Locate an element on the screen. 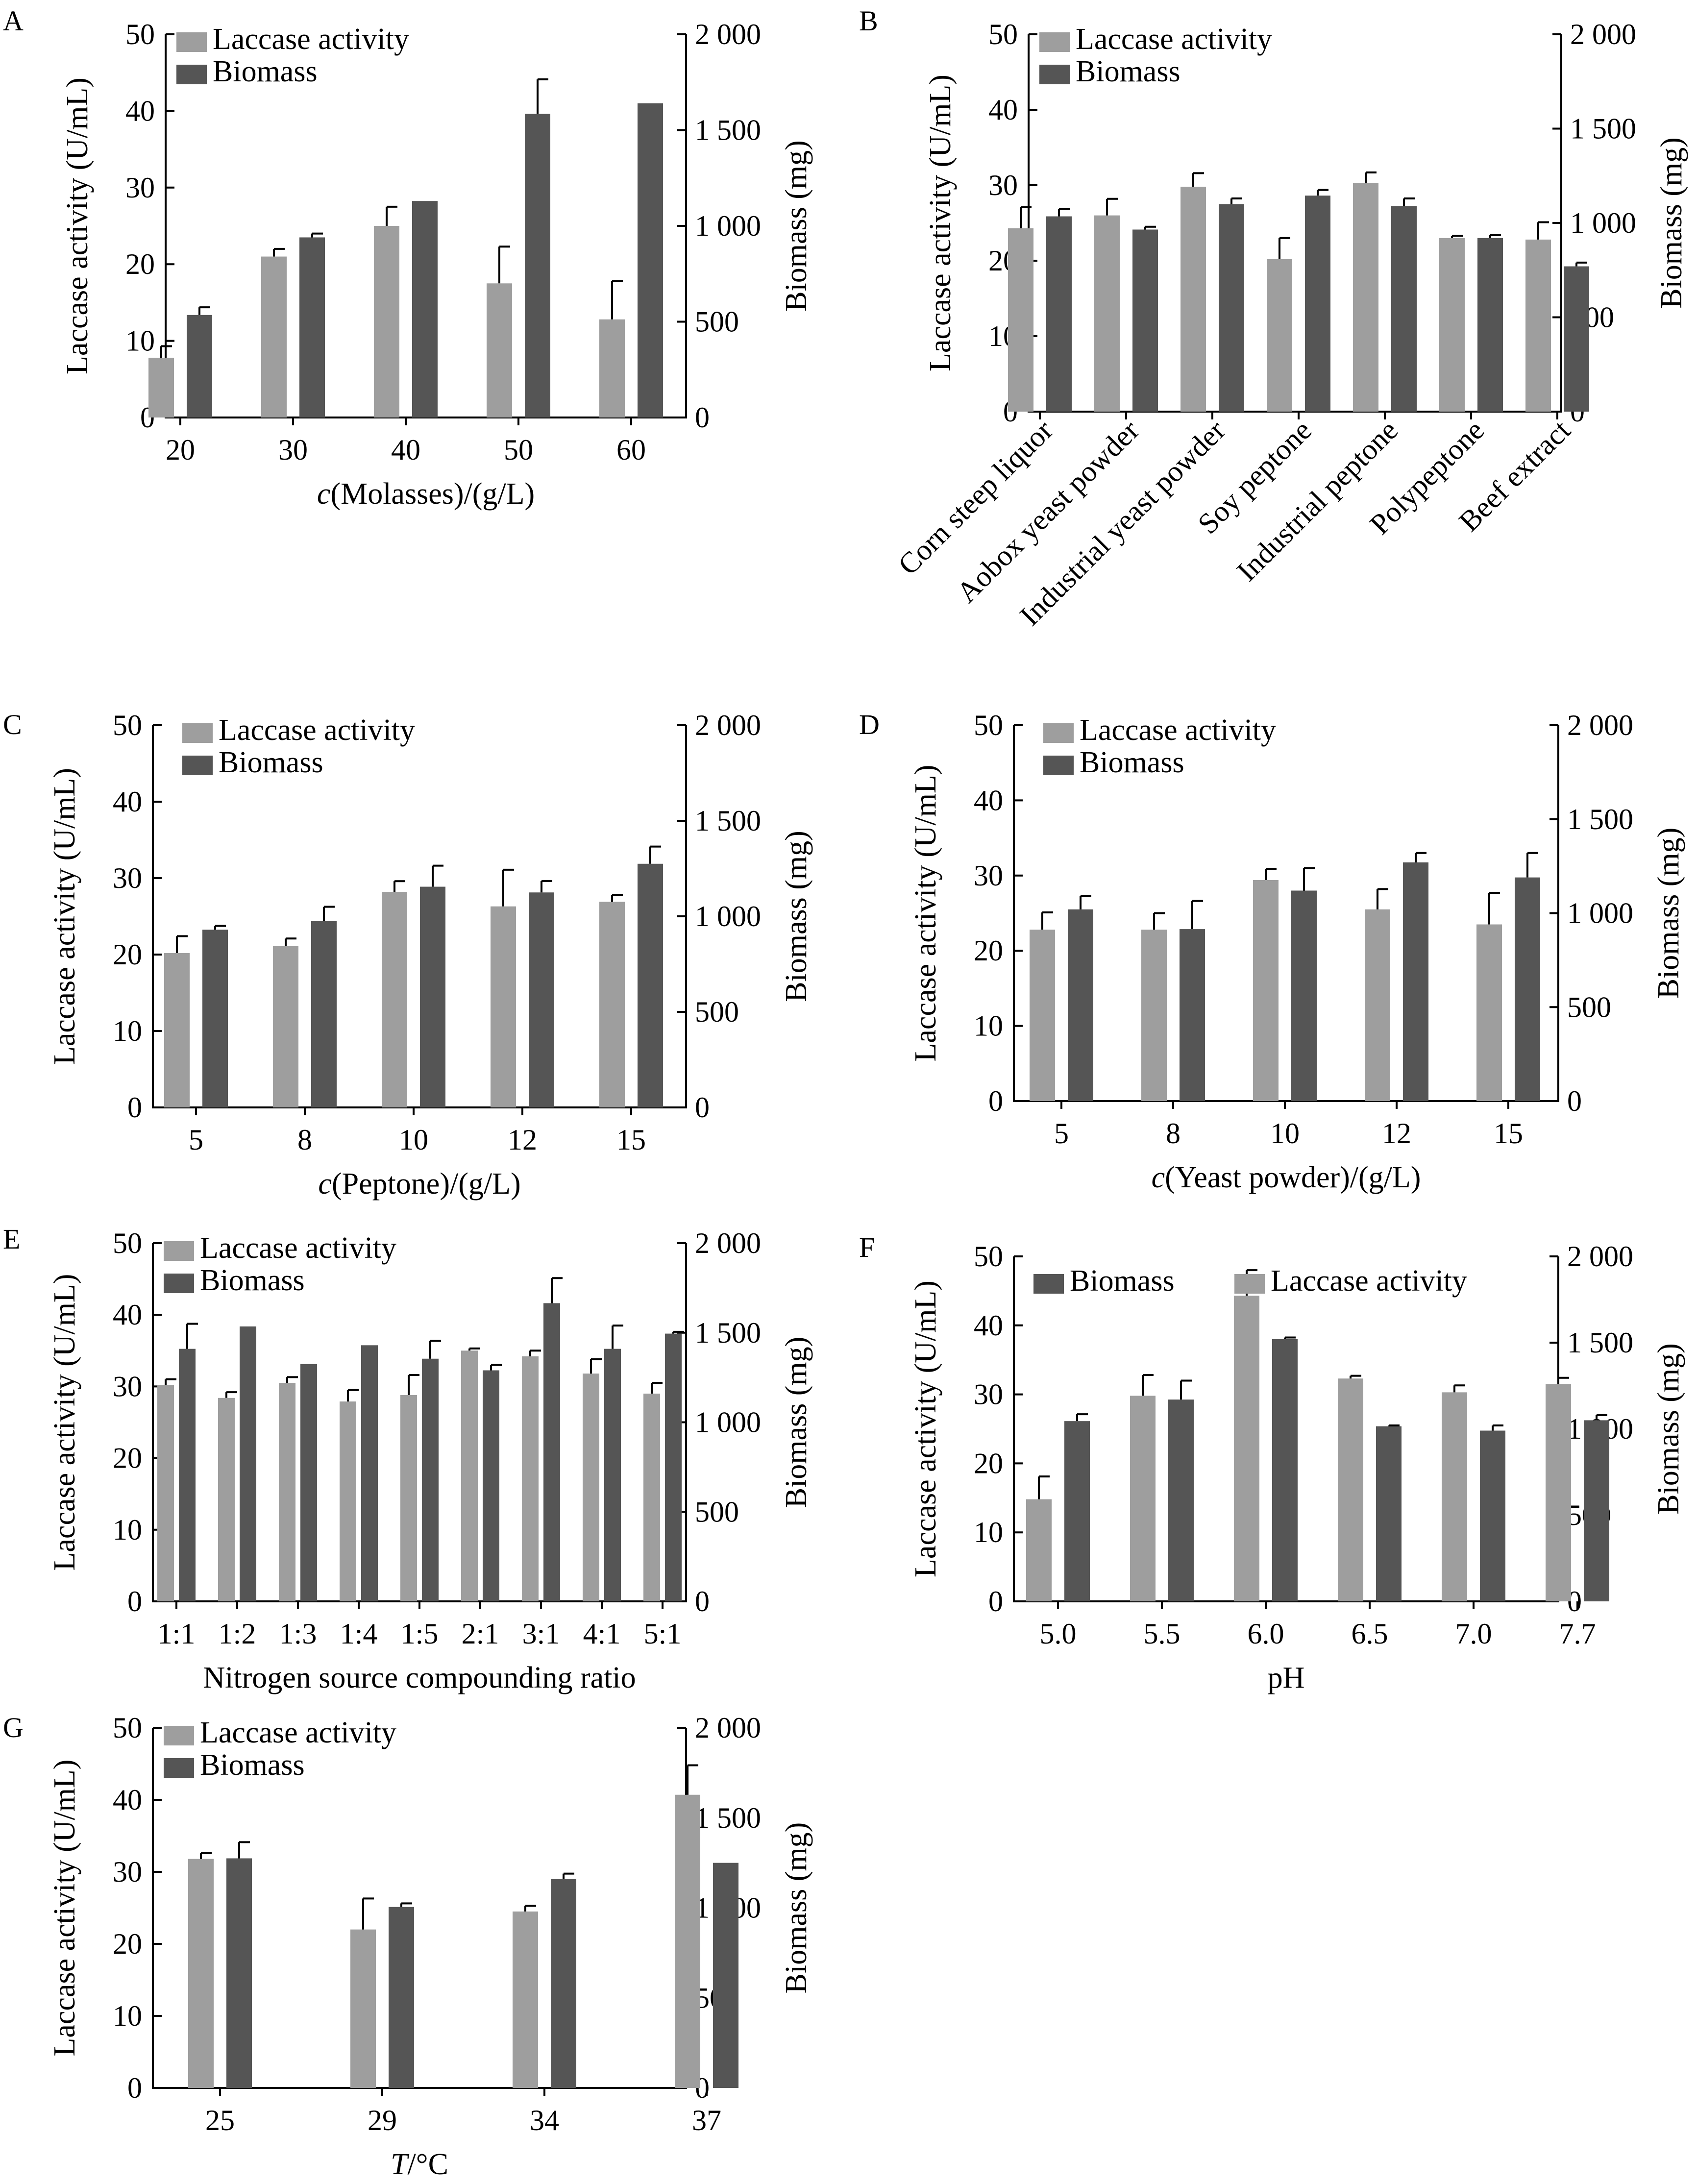 This screenshot has height=2184, width=1697. y-tick-label: 0 is located at coordinates (135, 1601).